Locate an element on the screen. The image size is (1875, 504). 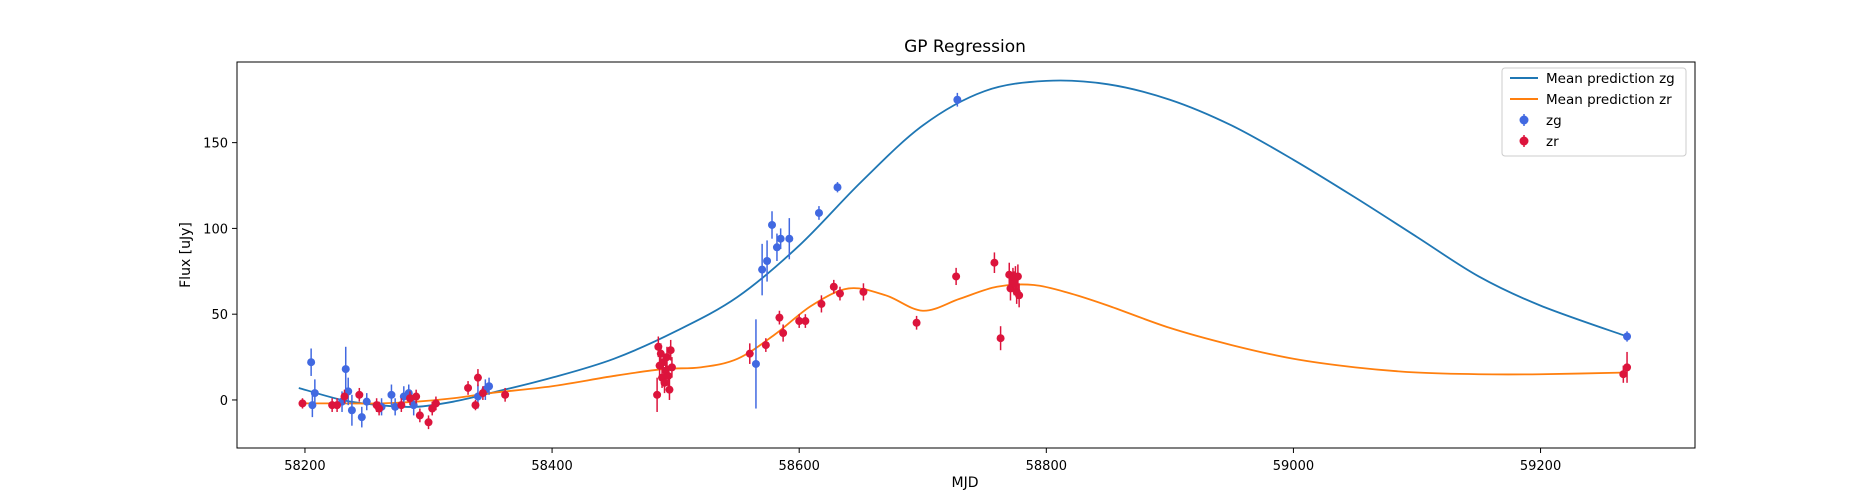
x-tick-label: 58800 is located at coordinates (1046, 466).